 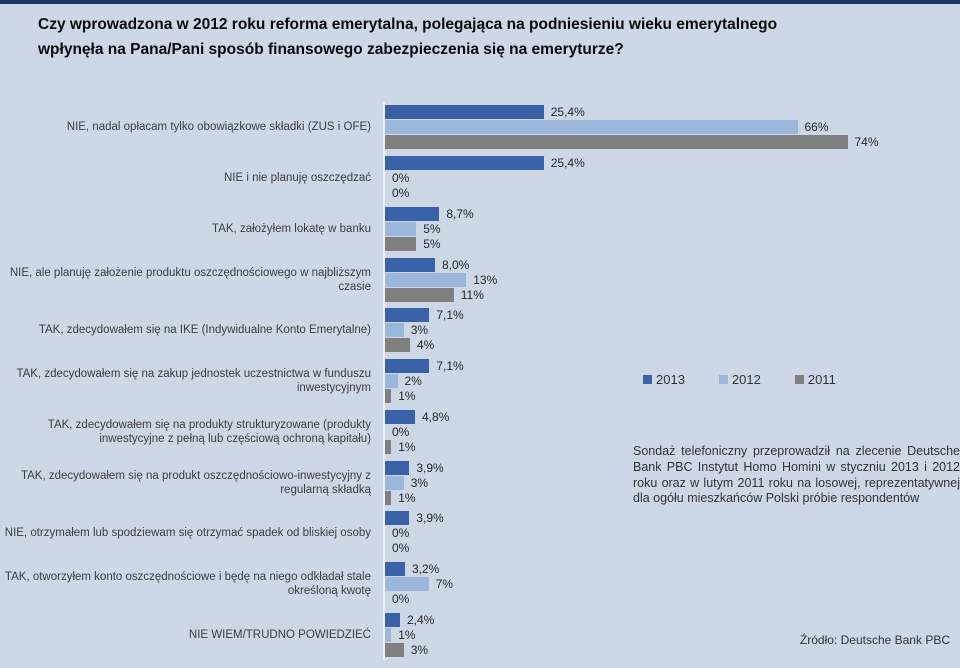 I want to click on category-bars: 3,9% 0% 0%, so click(x=671, y=533).